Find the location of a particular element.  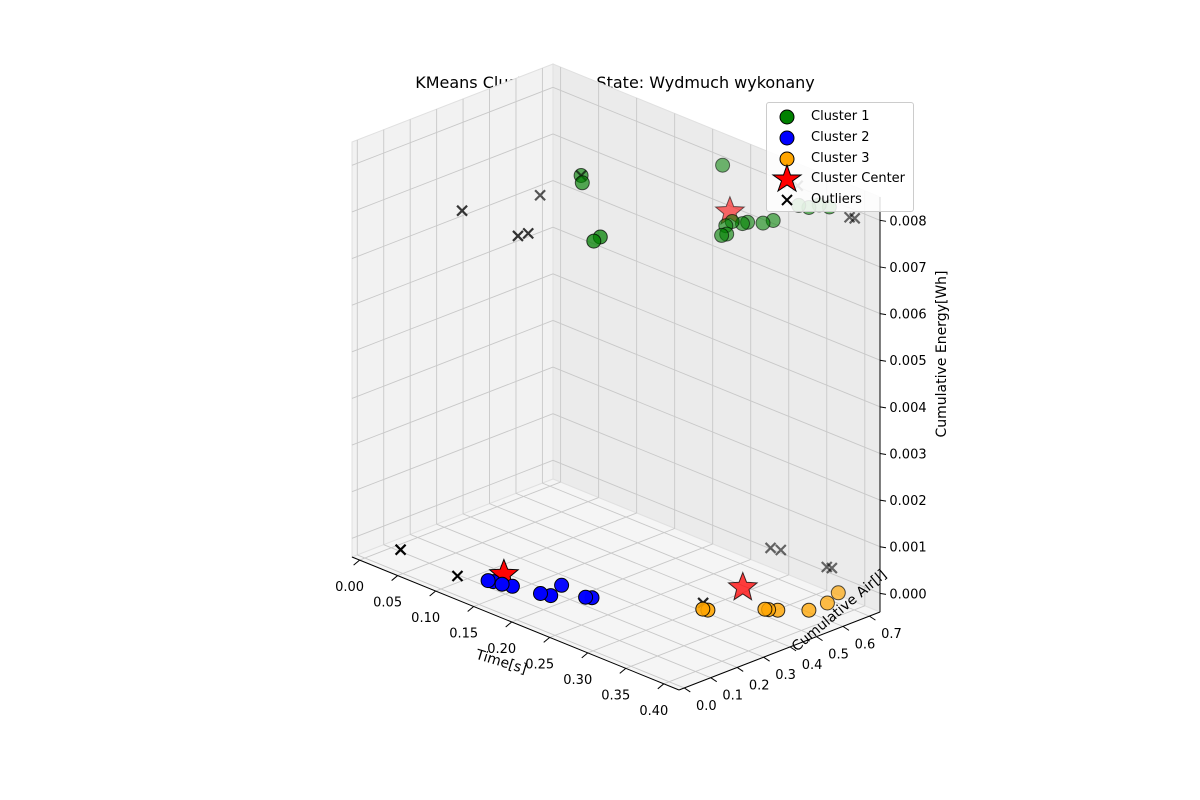

legend-label-cluster-3: Cluster 3 is located at coordinates (840, 158).